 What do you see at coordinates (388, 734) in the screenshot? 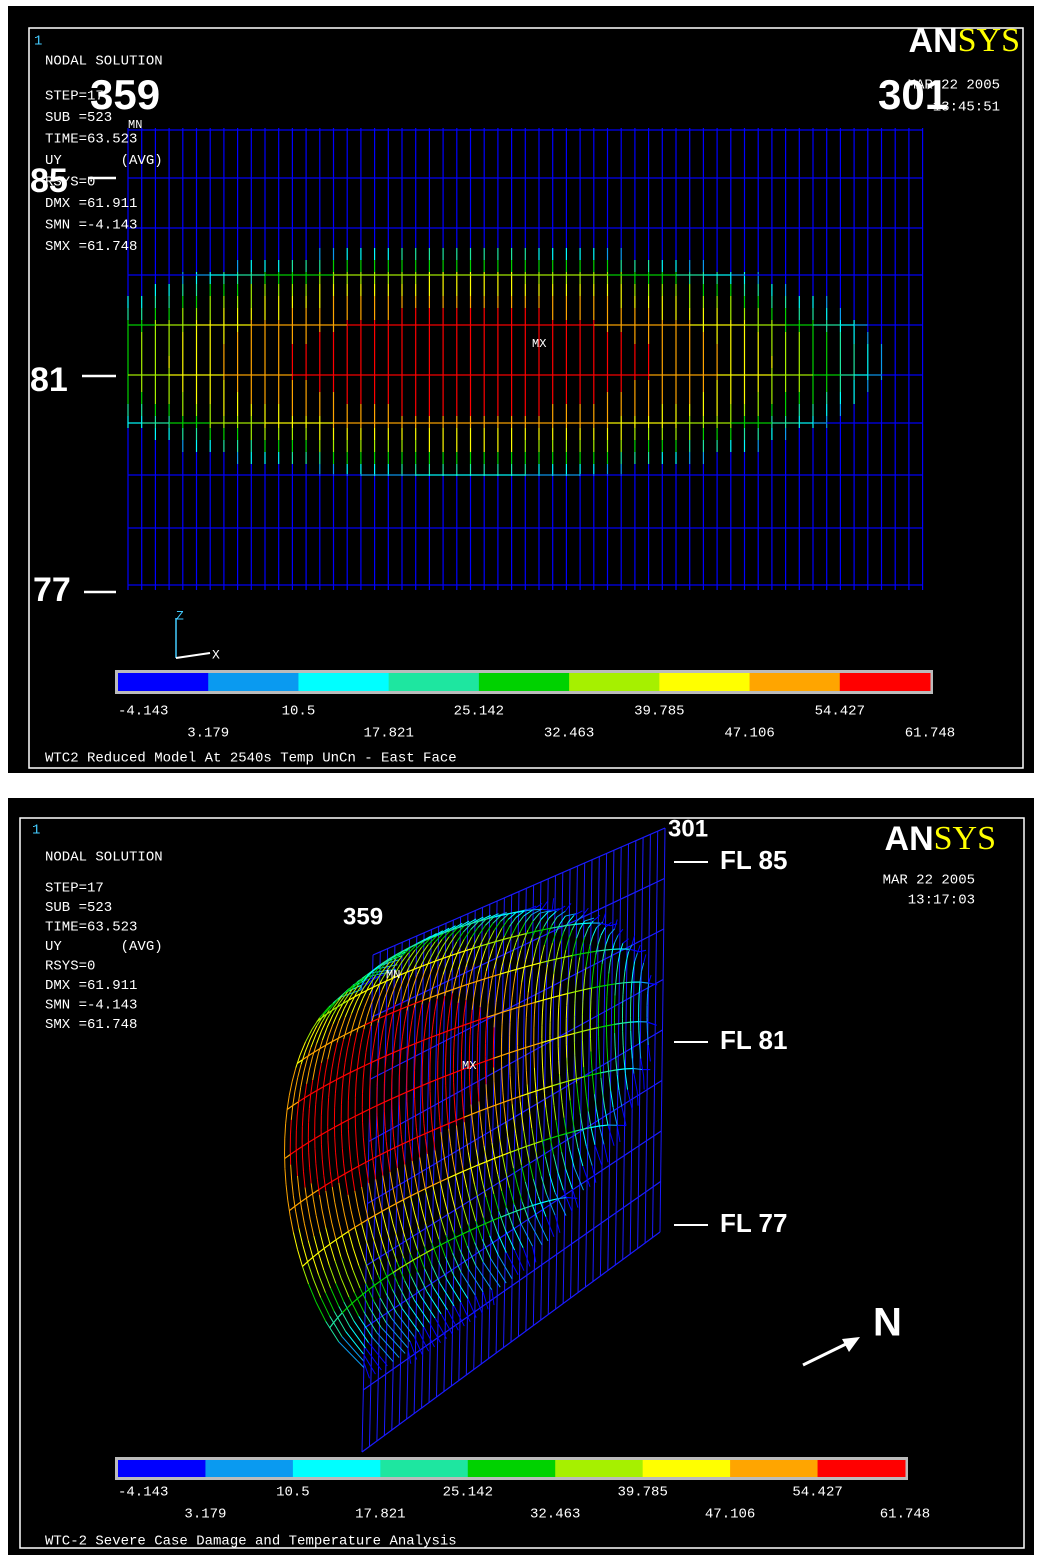
I see `colorbar-label: 17.821` at bounding box center [388, 734].